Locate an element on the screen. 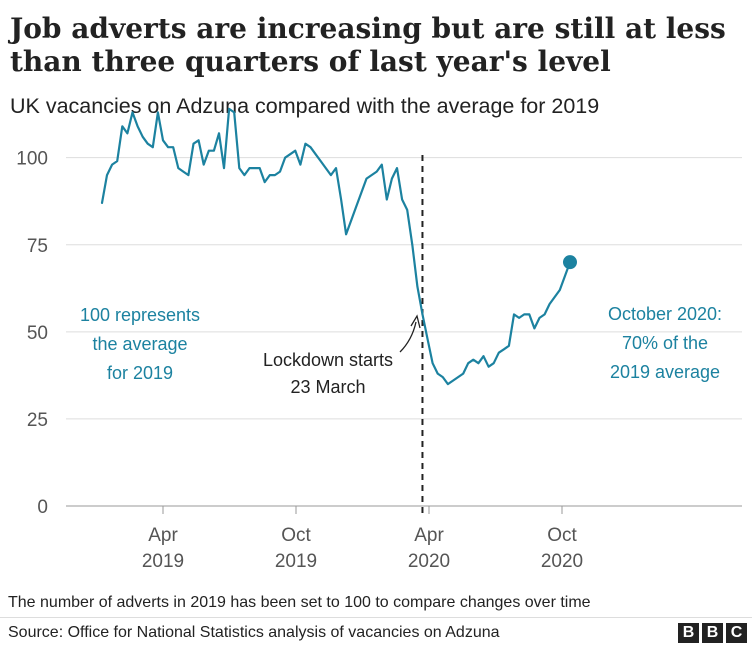  y-tick-label: 0 is located at coordinates (42, 507).